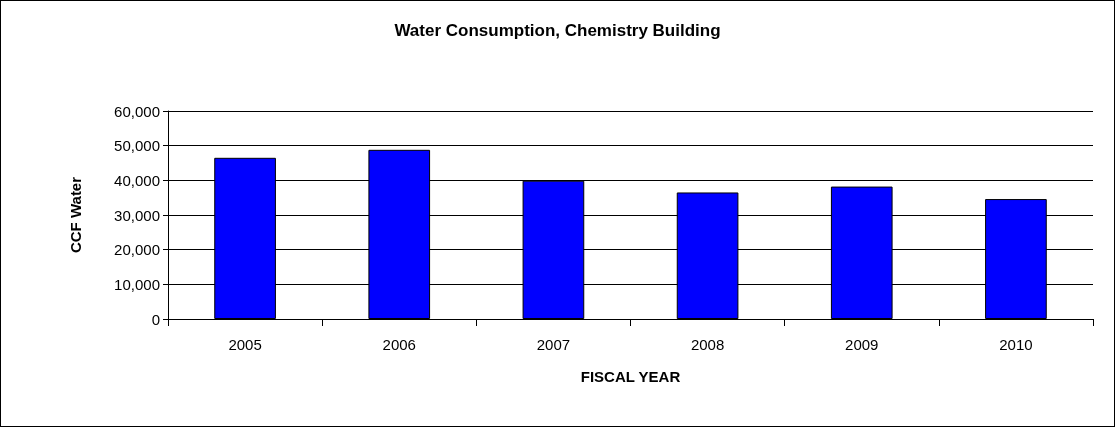  What do you see at coordinates (707, 344) in the screenshot?
I see `x-tick-label: 2008` at bounding box center [707, 344].